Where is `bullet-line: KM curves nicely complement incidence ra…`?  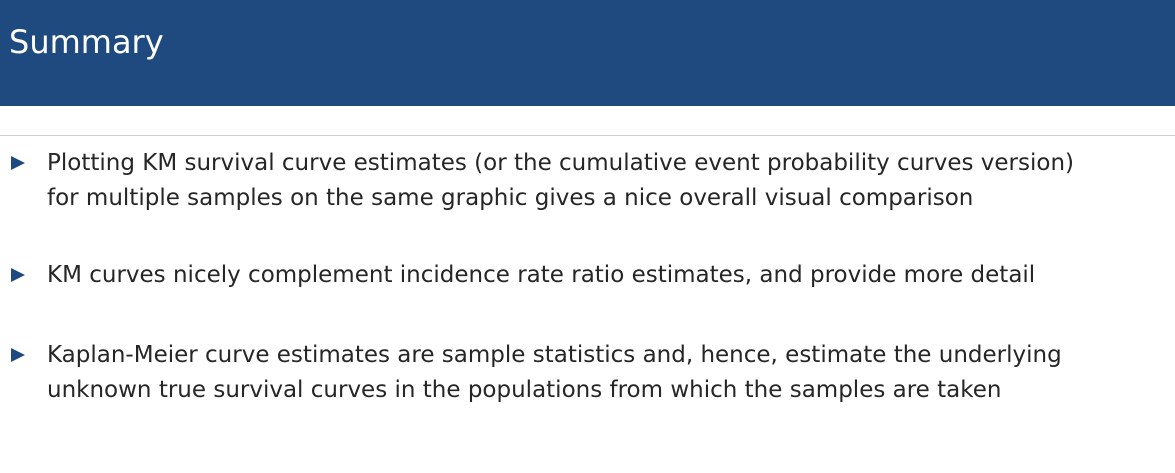 bullet-line: KM curves nicely complement incidence ra… is located at coordinates (541, 275).